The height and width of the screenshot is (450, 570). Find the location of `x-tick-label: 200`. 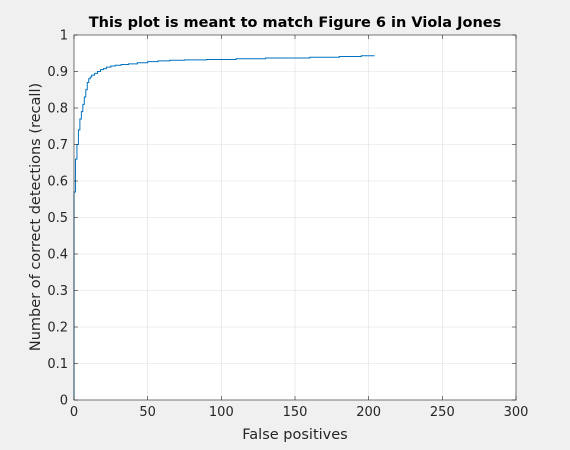

x-tick-label: 200 is located at coordinates (368, 412).